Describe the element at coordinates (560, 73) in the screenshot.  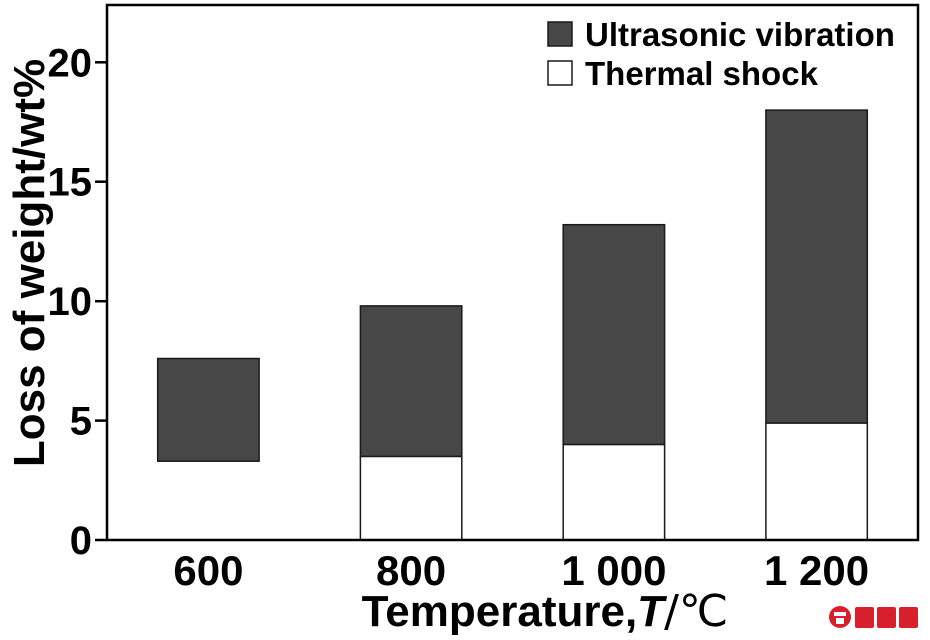
I see `legend-swatch-thermal-shock` at that location.